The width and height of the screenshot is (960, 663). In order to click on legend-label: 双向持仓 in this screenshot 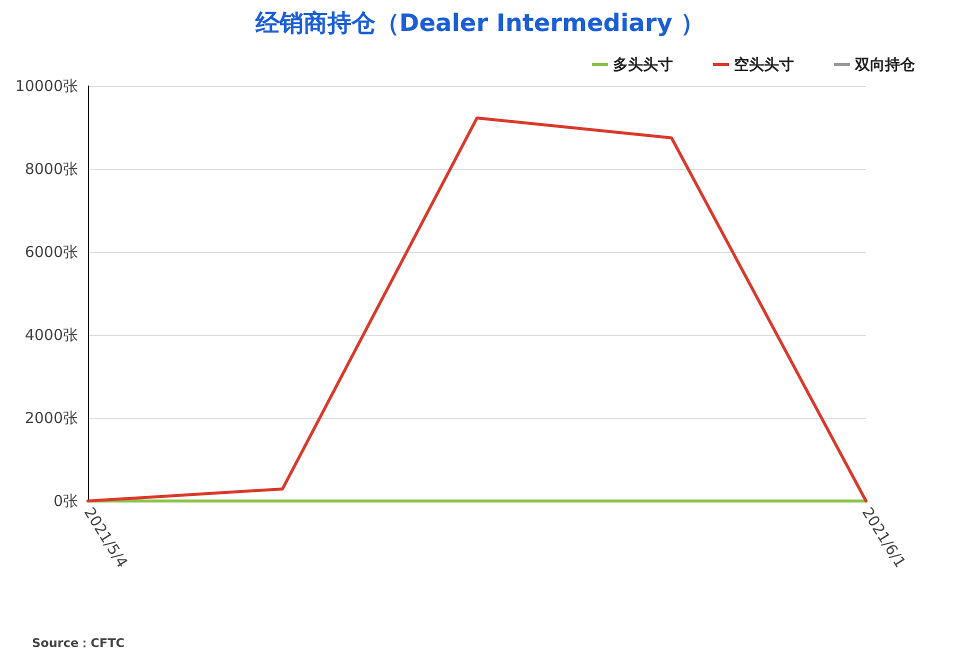, I will do `click(885, 65)`.